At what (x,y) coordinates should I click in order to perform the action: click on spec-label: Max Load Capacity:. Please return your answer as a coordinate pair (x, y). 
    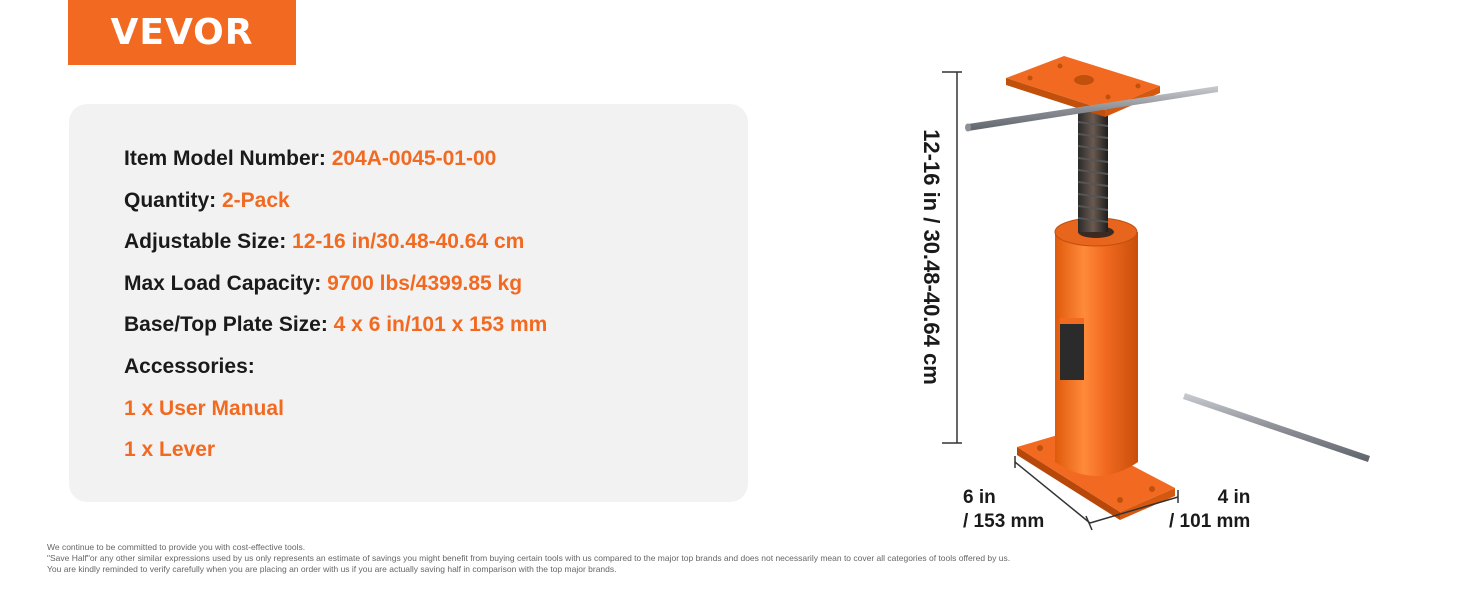
    Looking at the image, I should click on (226, 283).